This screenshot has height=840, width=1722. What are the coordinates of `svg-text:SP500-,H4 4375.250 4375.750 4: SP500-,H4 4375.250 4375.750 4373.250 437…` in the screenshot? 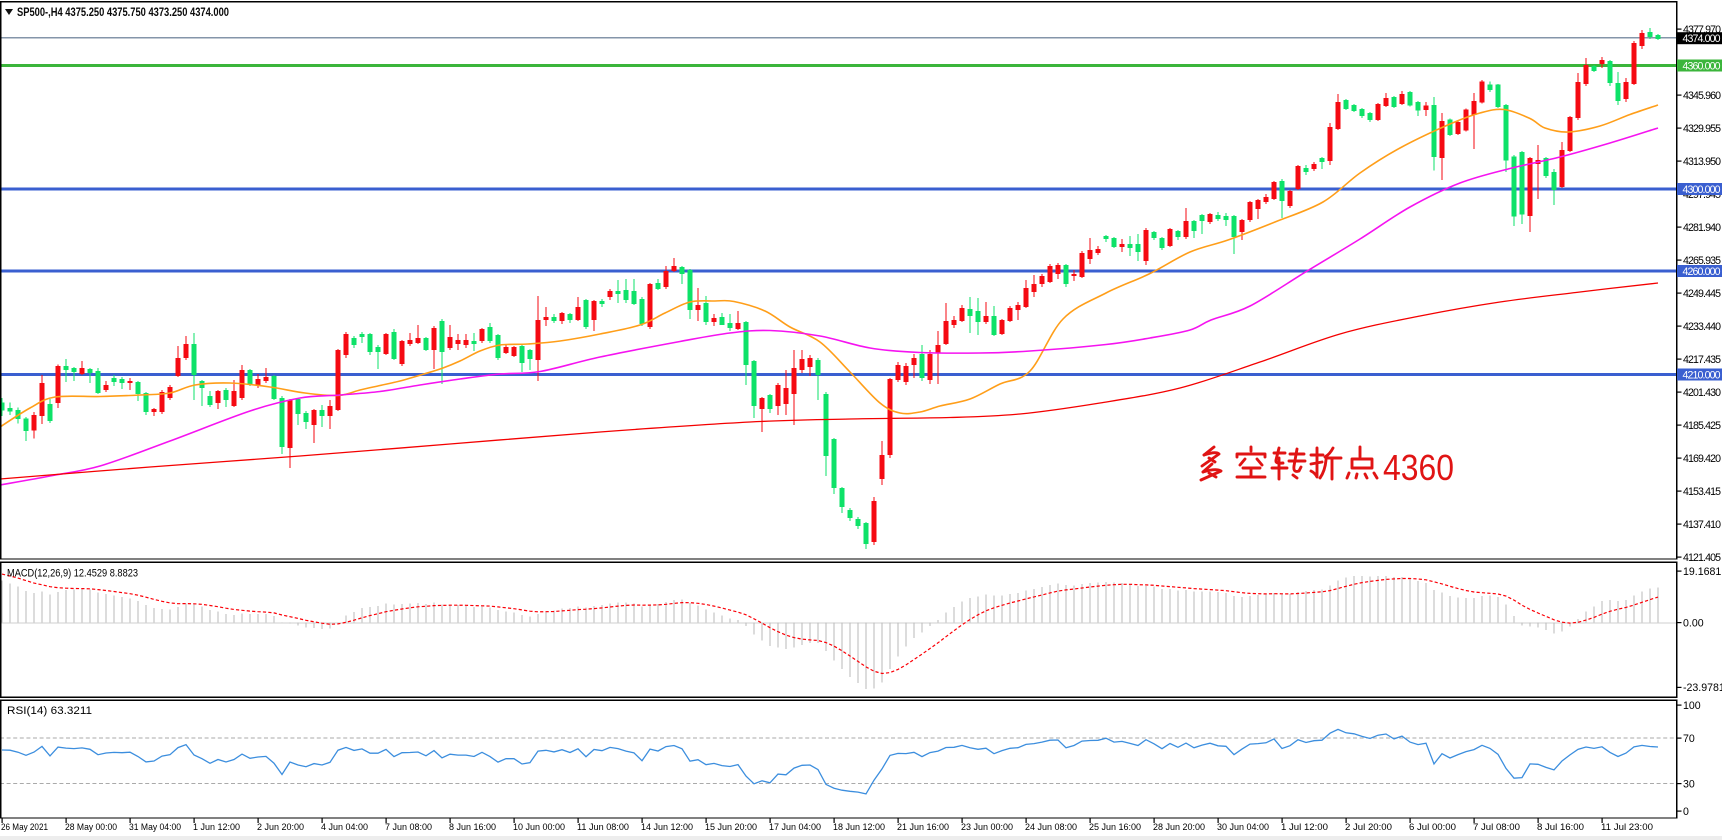 It's located at (123, 12).